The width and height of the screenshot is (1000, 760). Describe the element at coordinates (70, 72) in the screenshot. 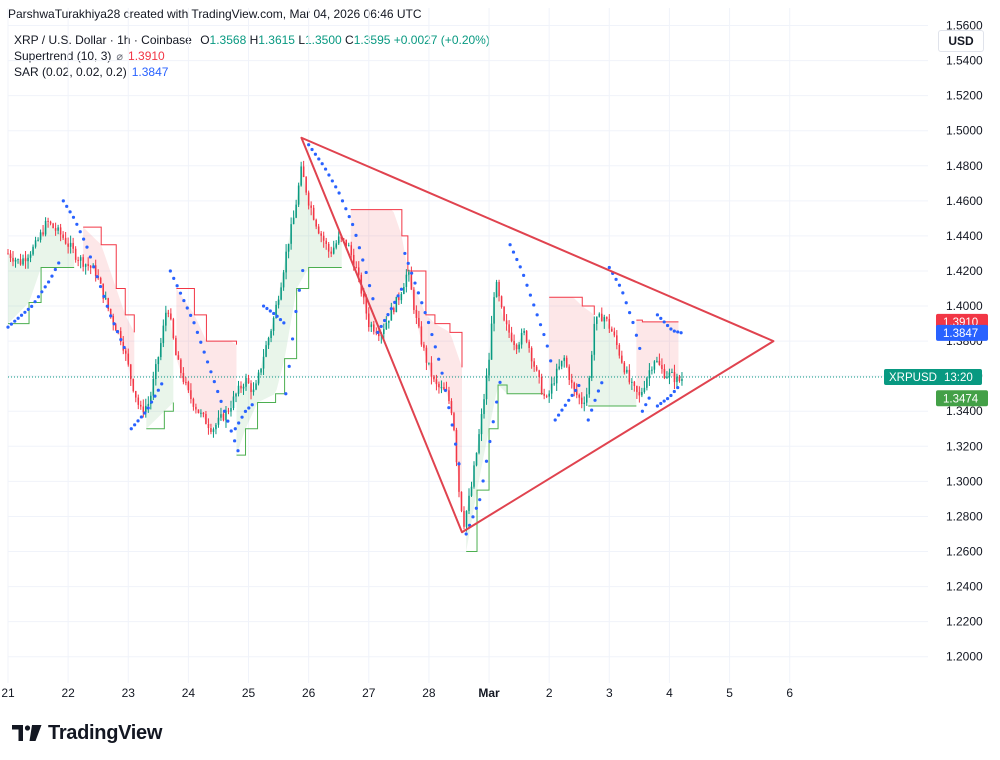

I see `sar-label: SAR (0.02, 0.02, 0.2)` at that location.